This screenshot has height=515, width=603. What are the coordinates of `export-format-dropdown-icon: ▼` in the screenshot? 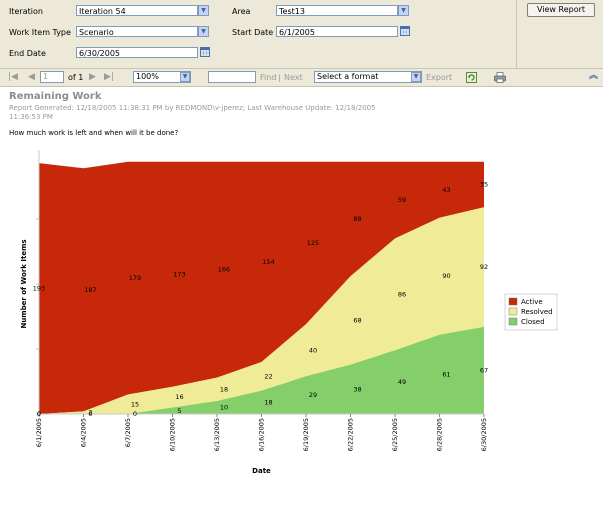 It's located at (416, 77).